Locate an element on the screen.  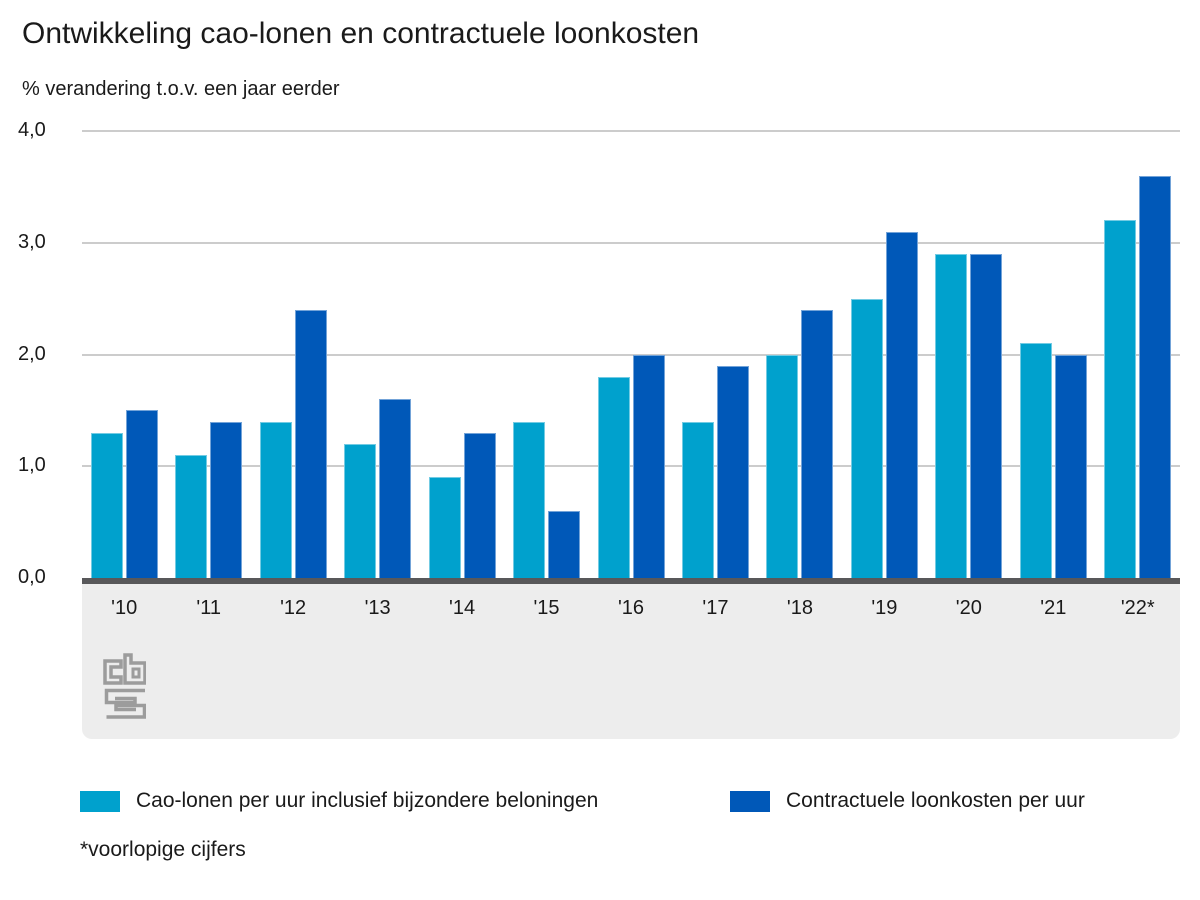
legend-label: Contractuele loonkosten per uur is located at coordinates (935, 800).